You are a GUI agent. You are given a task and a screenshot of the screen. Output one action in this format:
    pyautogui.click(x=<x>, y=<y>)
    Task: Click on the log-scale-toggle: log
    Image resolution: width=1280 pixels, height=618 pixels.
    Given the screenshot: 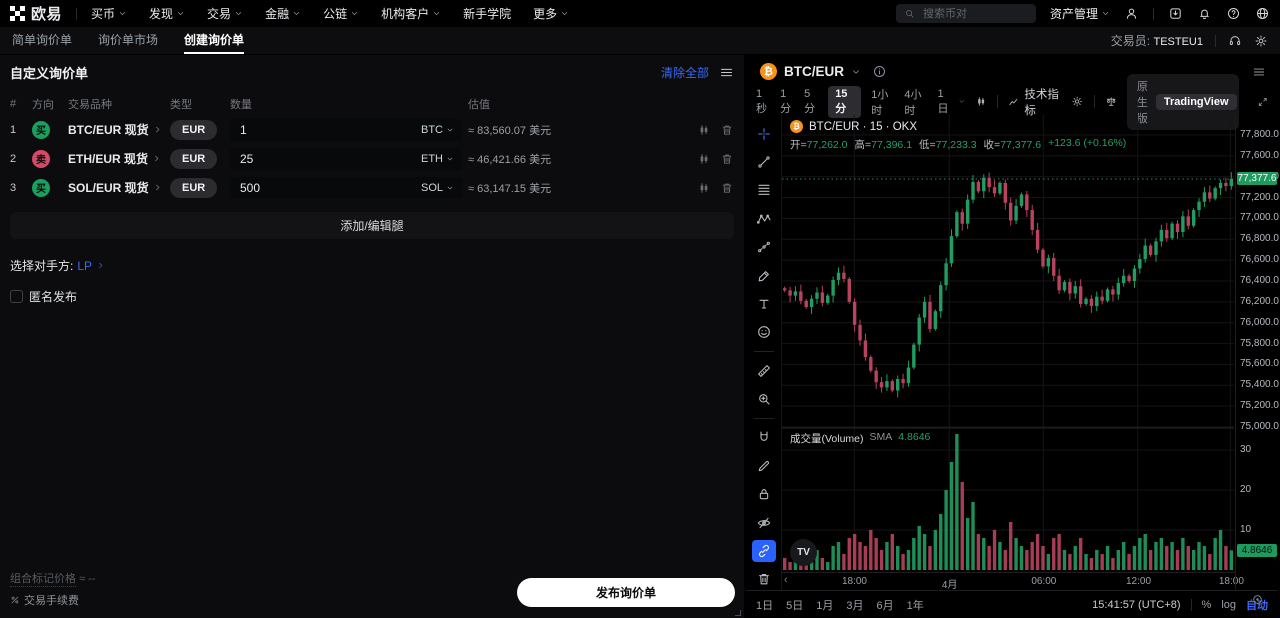 What is the action you would take?
    pyautogui.click(x=1228, y=604)
    